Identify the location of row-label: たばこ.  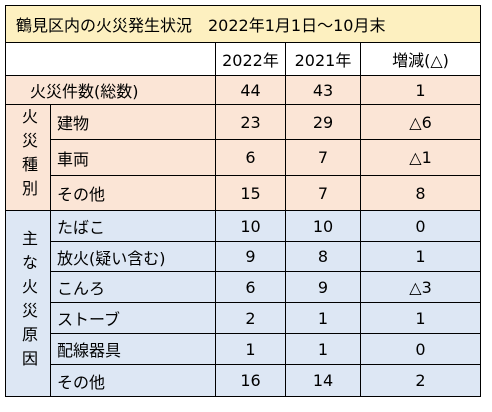
(133, 226).